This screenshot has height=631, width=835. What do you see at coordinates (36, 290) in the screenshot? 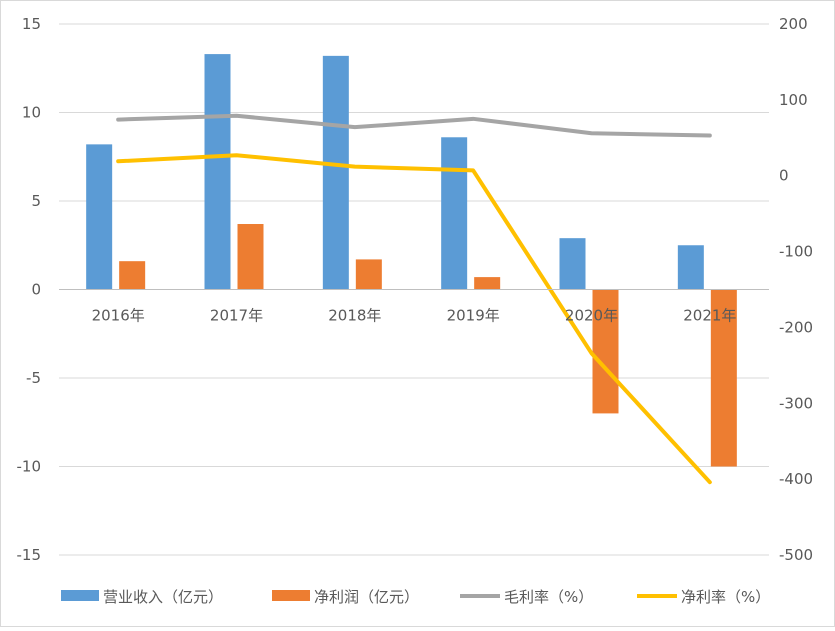
I see `left-axis-tick-label: 0` at bounding box center [36, 290].